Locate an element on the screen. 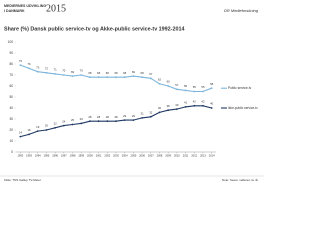 This screenshot has height=240, width=320. y-tick-label: 0 is located at coordinates (12, 152).